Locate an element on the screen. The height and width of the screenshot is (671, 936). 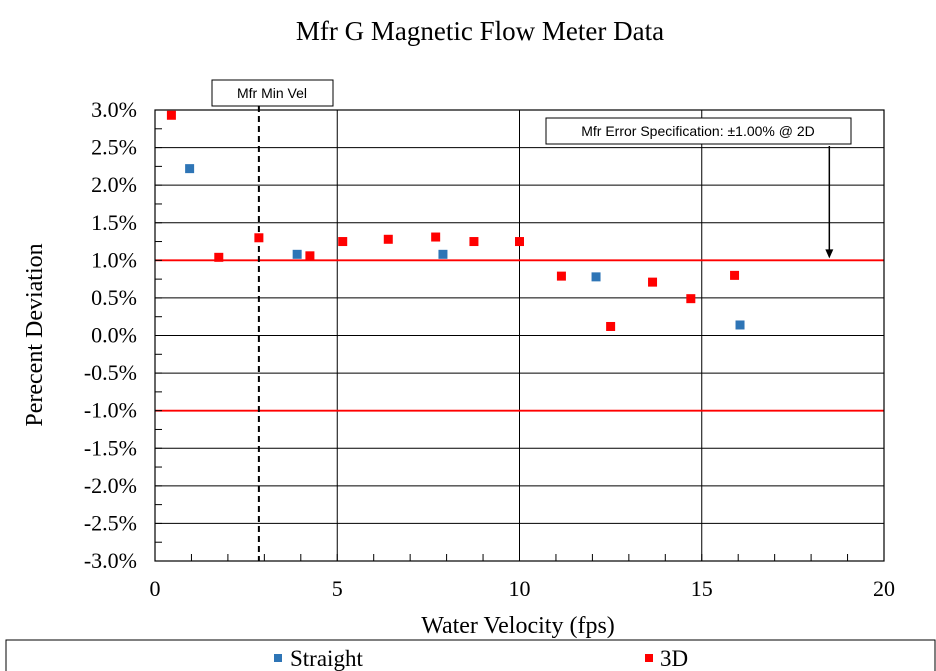
y-tick-label: 1.5% is located at coordinates (114, 222).